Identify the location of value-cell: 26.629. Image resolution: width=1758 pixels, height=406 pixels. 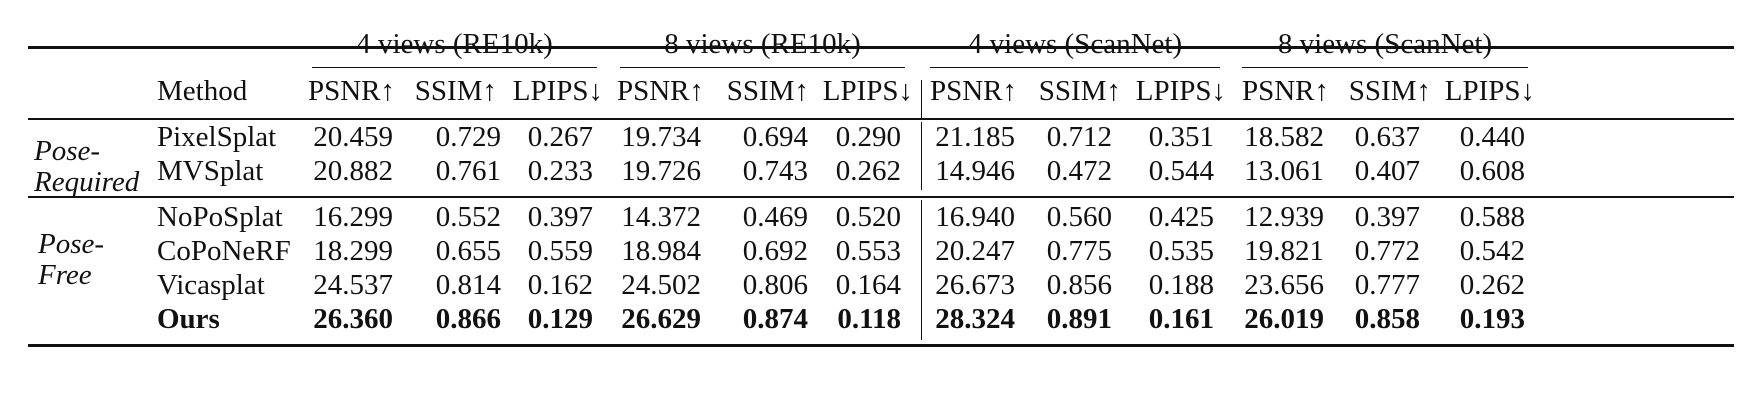
(661, 319).